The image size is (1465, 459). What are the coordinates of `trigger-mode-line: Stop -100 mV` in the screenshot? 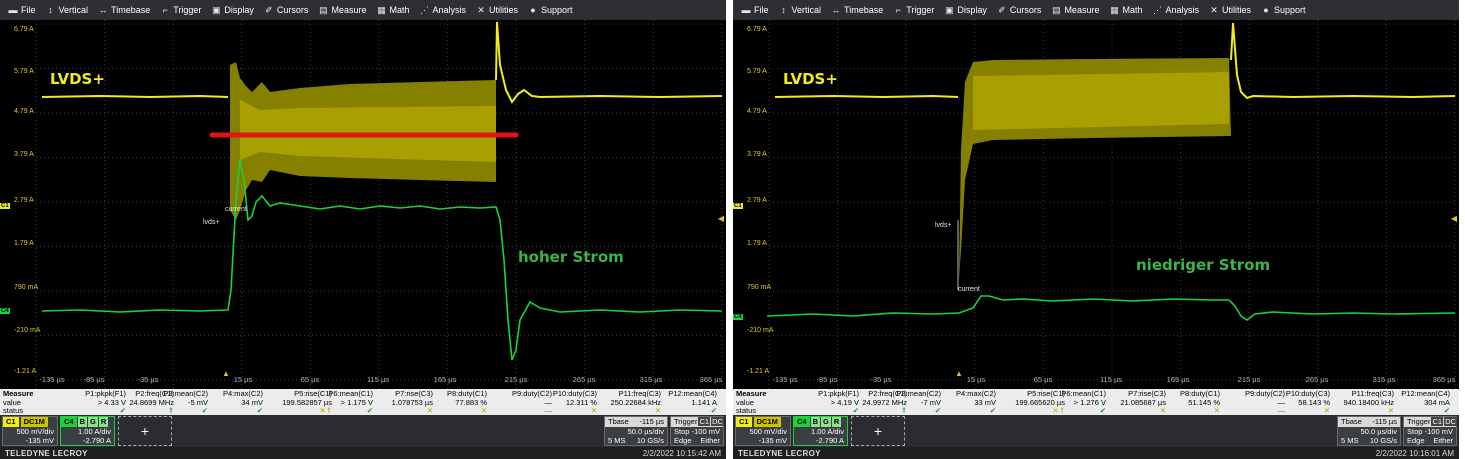 It's located at (697, 431).